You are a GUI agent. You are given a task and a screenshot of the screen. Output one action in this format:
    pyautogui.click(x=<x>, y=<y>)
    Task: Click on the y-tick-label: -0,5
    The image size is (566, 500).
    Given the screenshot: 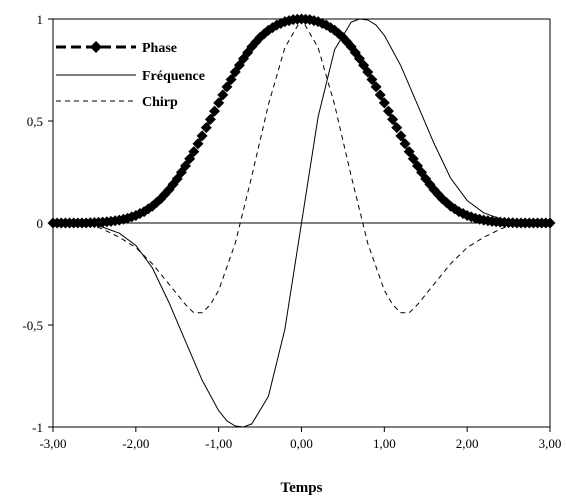 What is the action you would take?
    pyautogui.click(x=32, y=325)
    